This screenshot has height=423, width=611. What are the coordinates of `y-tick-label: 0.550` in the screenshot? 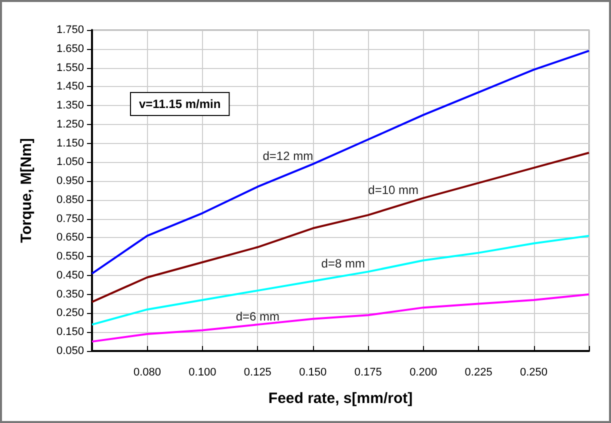 It's located at (70, 256).